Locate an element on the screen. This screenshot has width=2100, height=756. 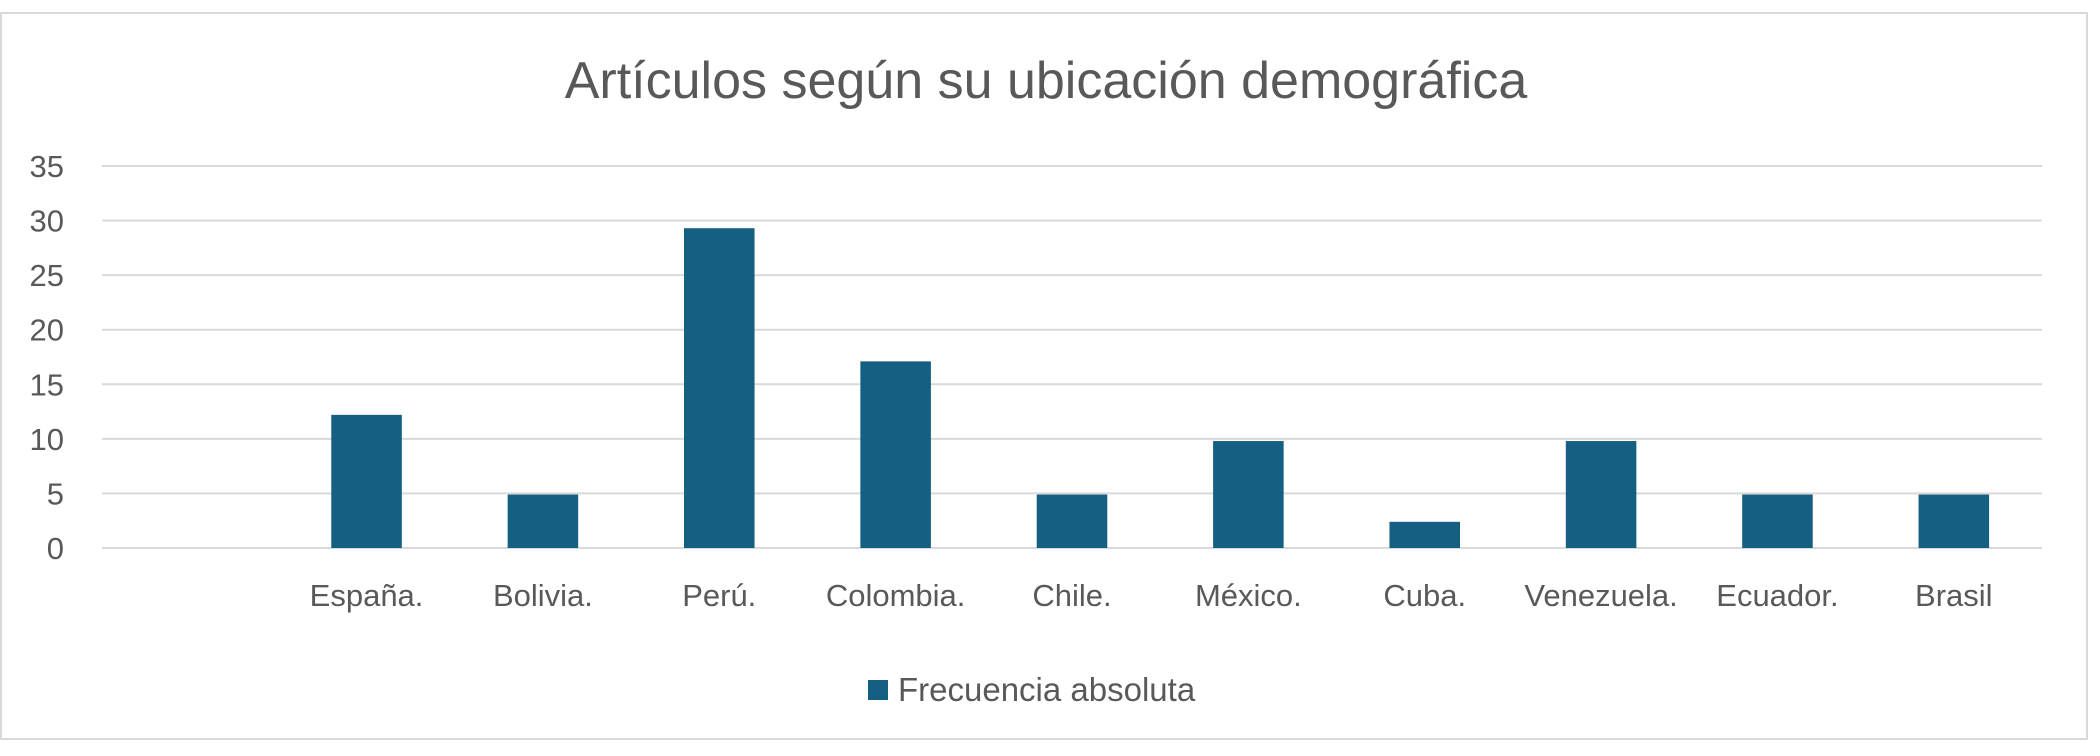
legend-label: Frecuencia absoluta is located at coordinates (1047, 689).